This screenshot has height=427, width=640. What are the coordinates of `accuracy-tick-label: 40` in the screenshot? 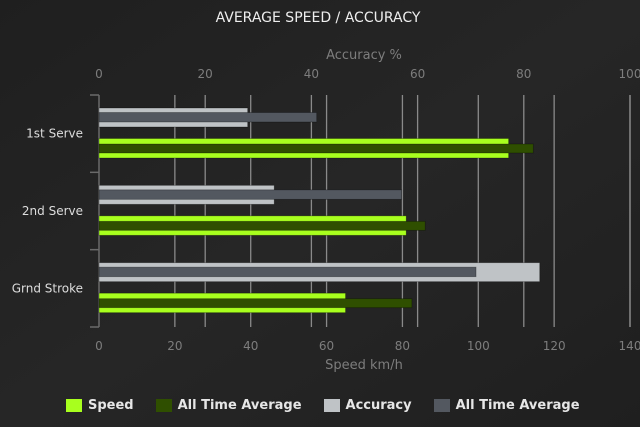 It's located at (311, 74).